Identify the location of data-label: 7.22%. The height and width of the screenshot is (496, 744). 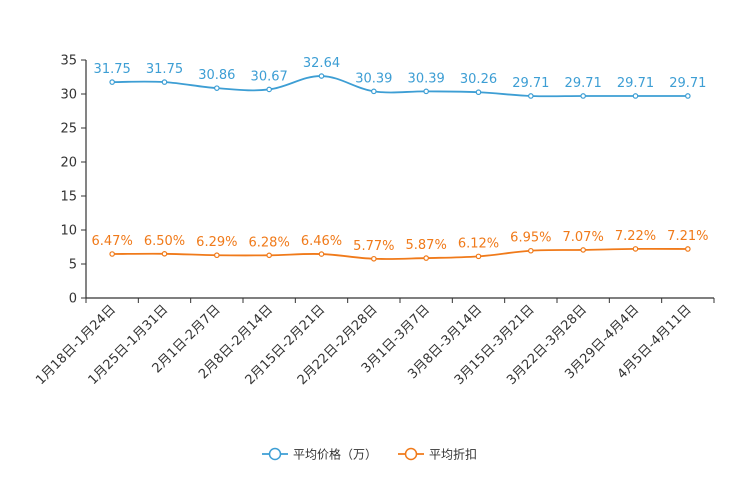
(635, 236).